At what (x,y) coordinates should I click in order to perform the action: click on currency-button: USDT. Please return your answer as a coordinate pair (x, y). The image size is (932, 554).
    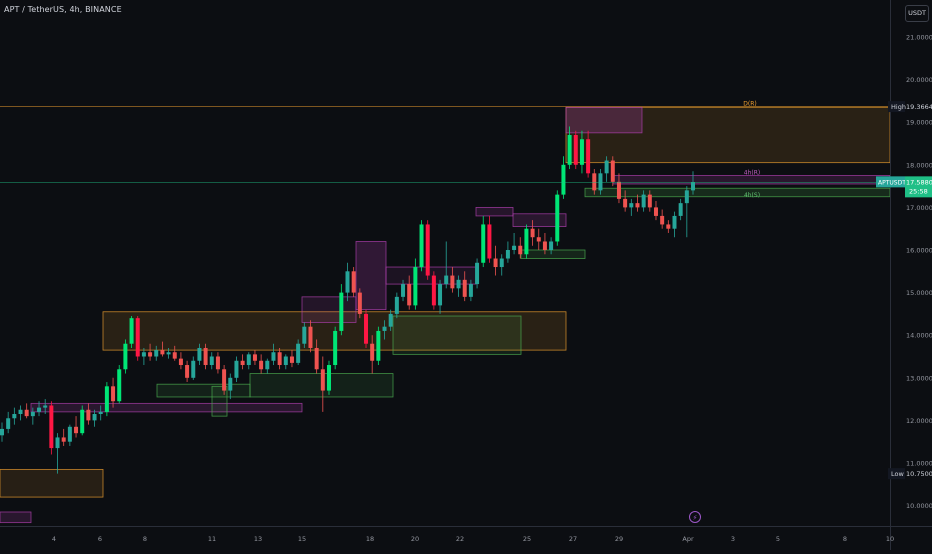
    Looking at the image, I should click on (917, 13).